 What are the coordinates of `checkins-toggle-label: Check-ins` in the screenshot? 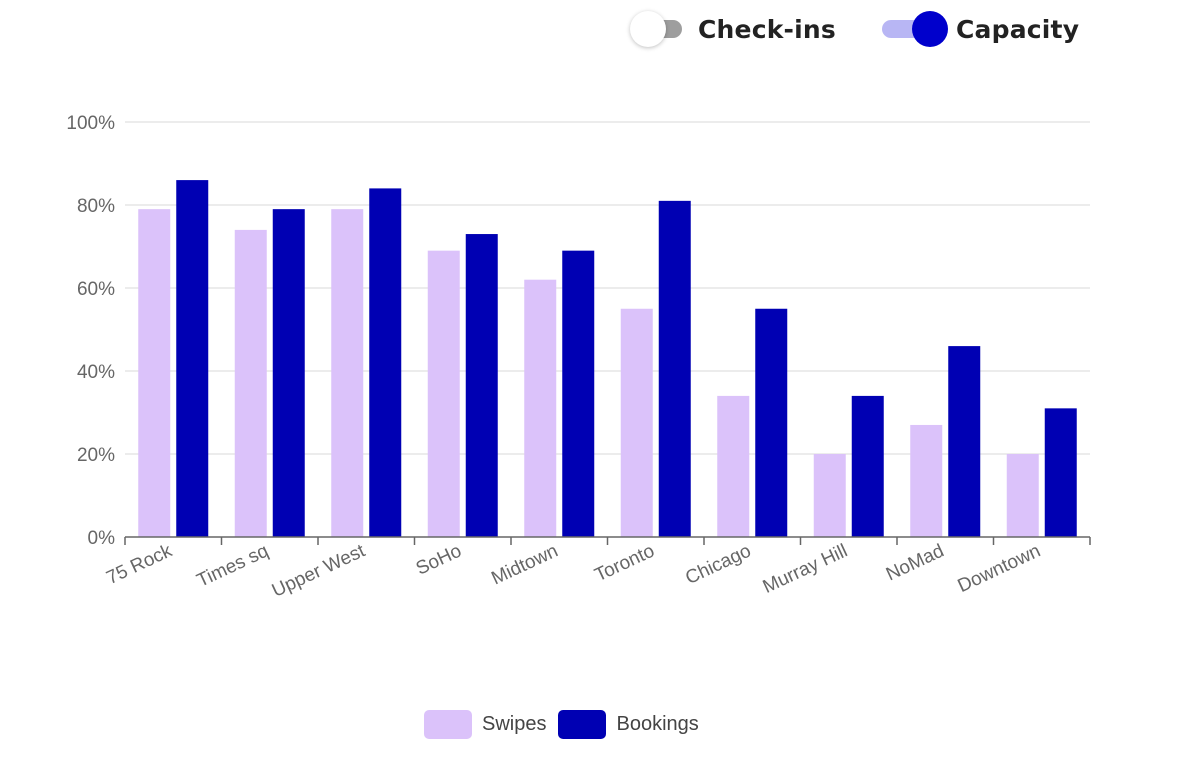 It's located at (767, 29).